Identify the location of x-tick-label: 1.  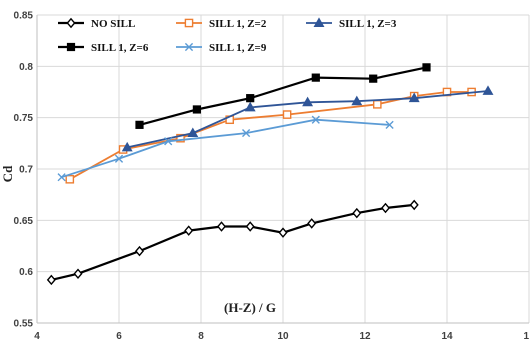
(526, 336).